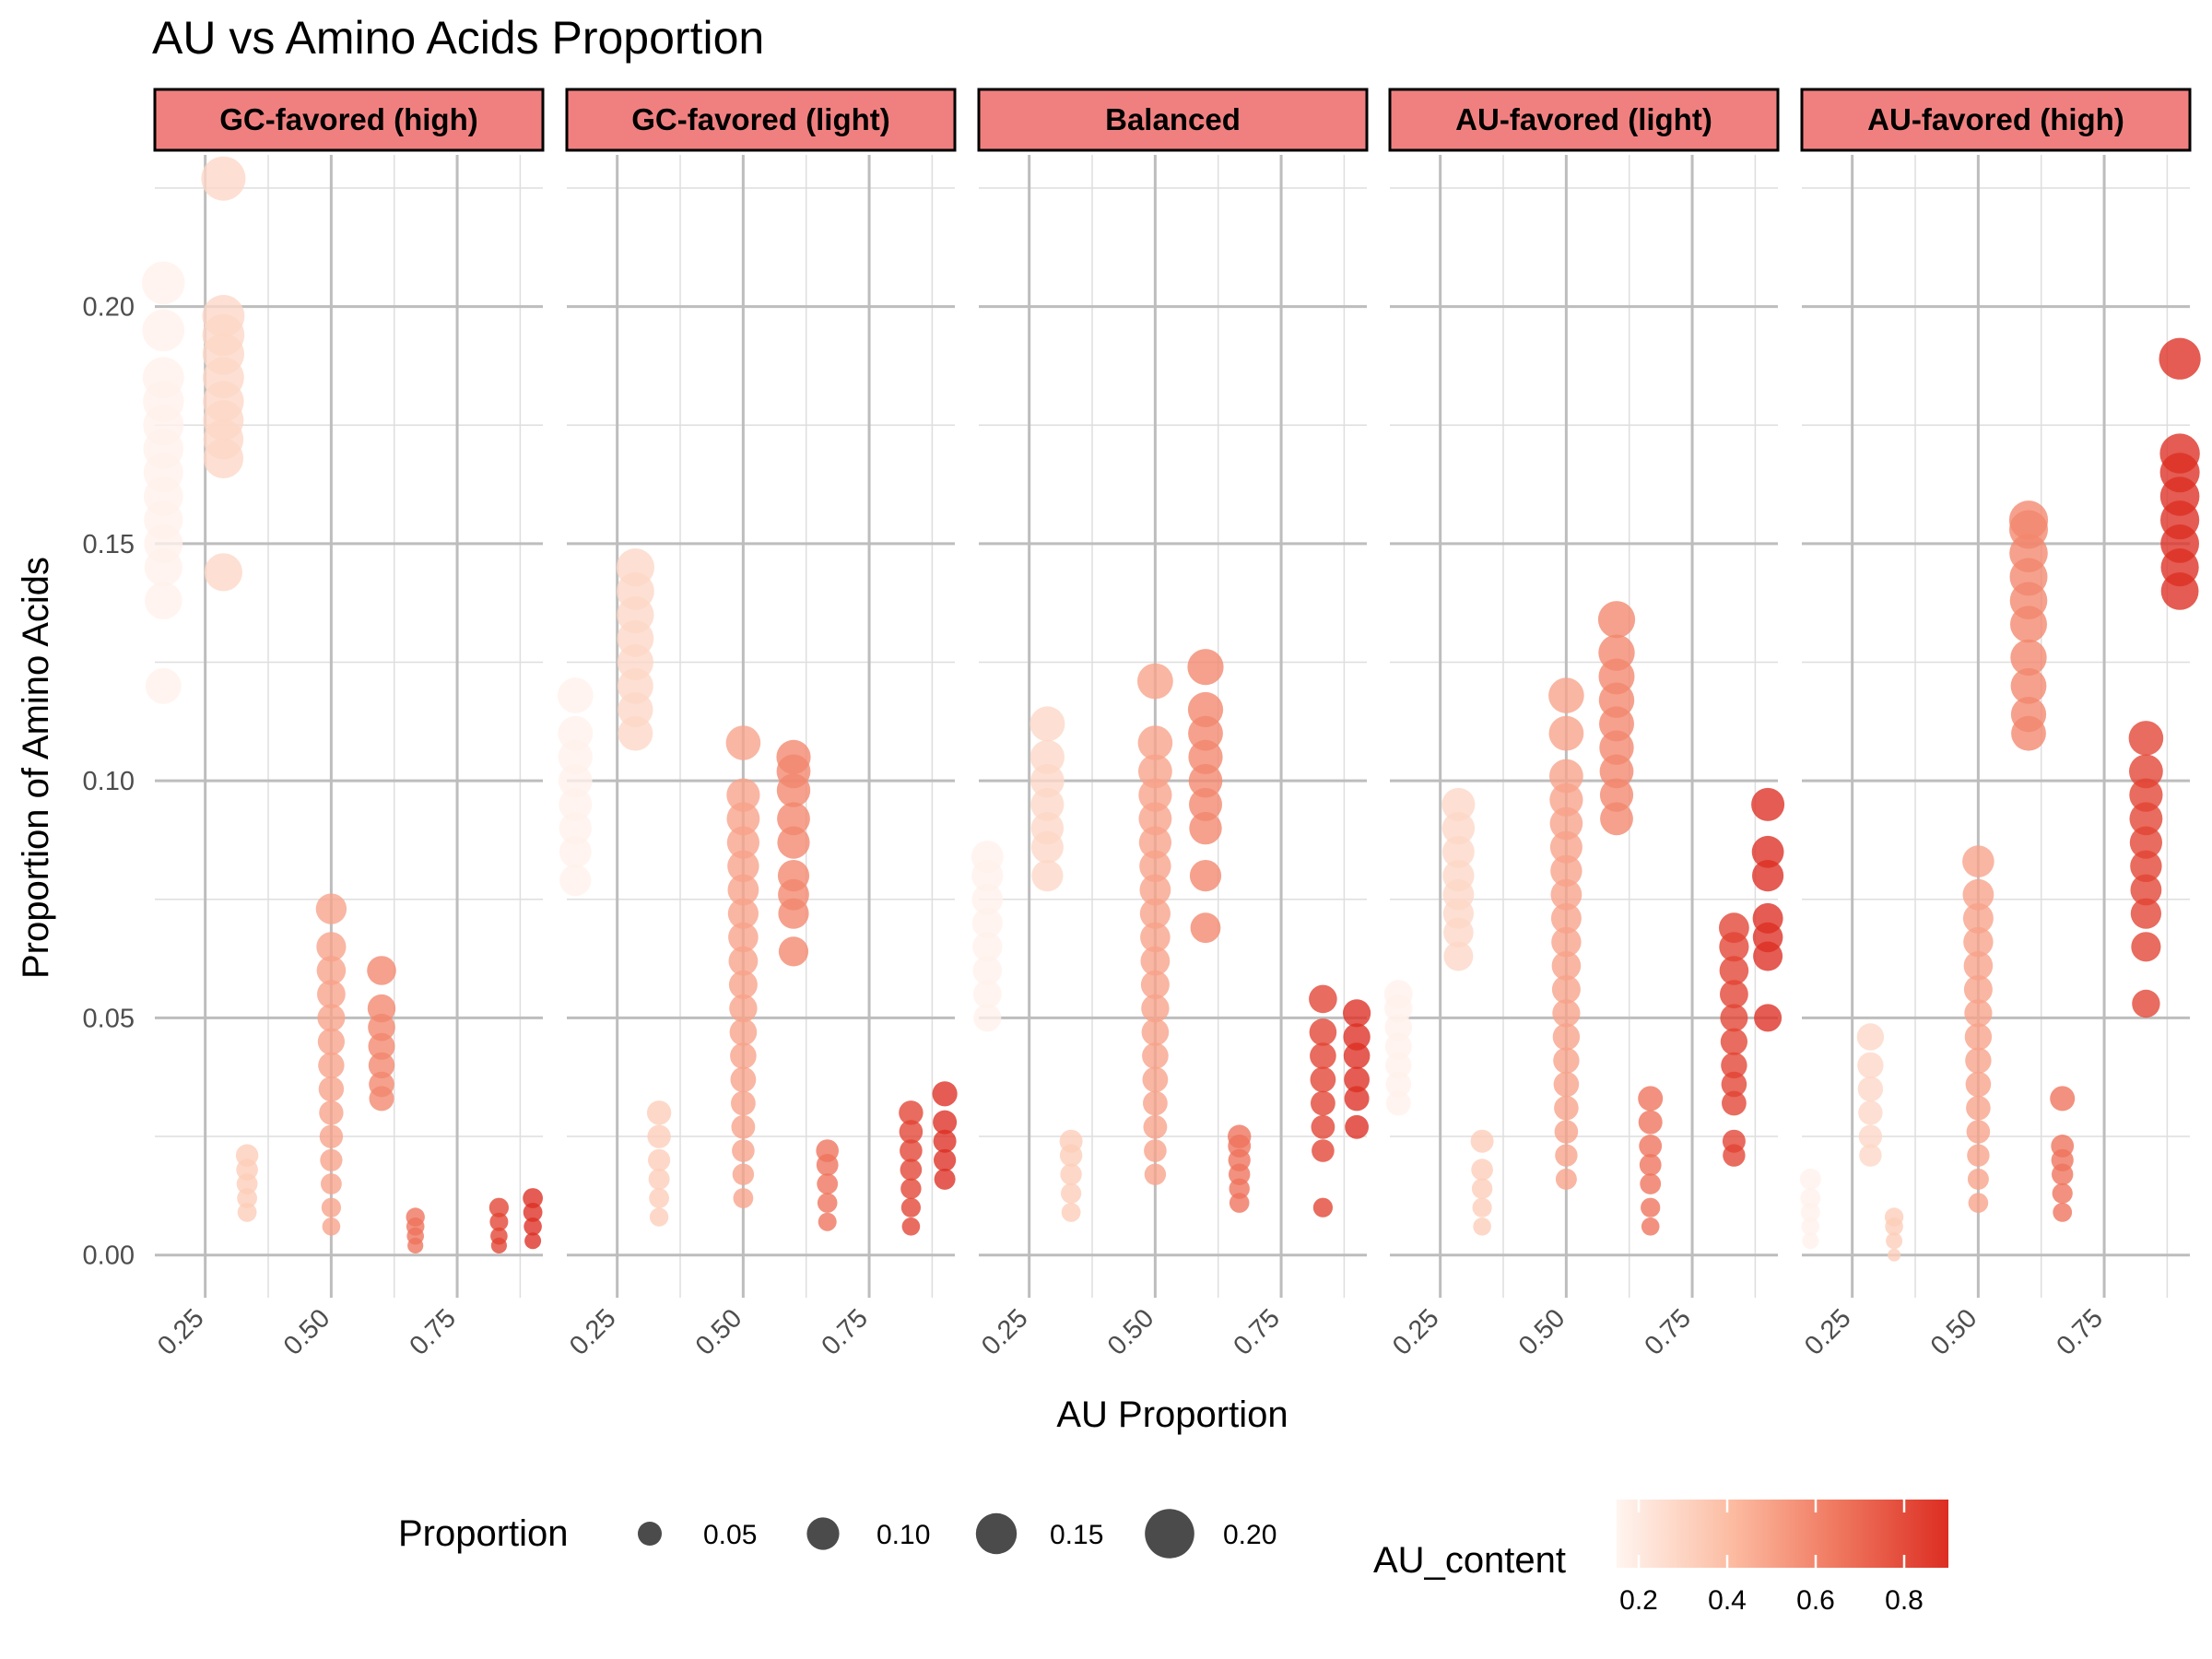  Describe the element at coordinates (837, 1534) in the screenshot. I see `size-legend: Proportion 0.05 0.10 0.15 0.20` at that location.